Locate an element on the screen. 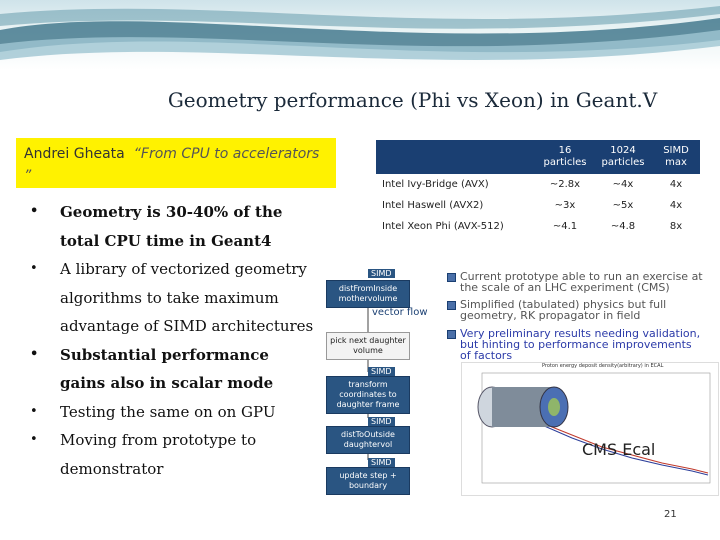 This screenshot has height=540, width=720. plot-caption: CMS Ecal is located at coordinates (619, 449).